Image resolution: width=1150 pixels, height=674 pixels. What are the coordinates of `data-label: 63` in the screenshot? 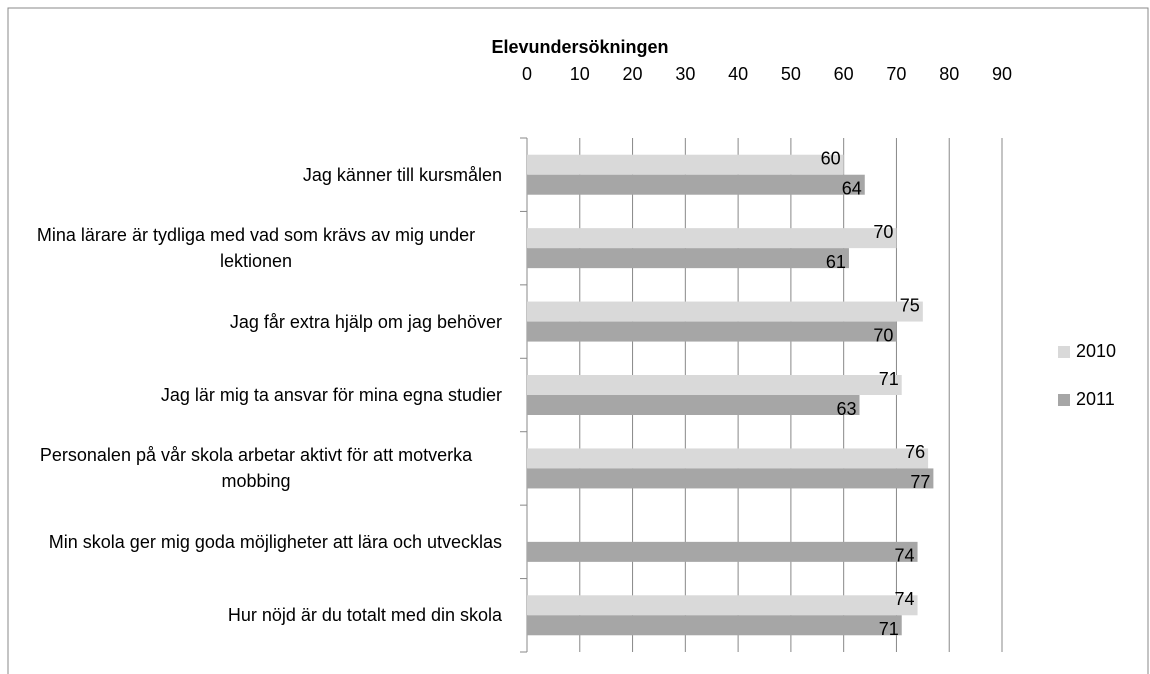 It's located at (846, 409).